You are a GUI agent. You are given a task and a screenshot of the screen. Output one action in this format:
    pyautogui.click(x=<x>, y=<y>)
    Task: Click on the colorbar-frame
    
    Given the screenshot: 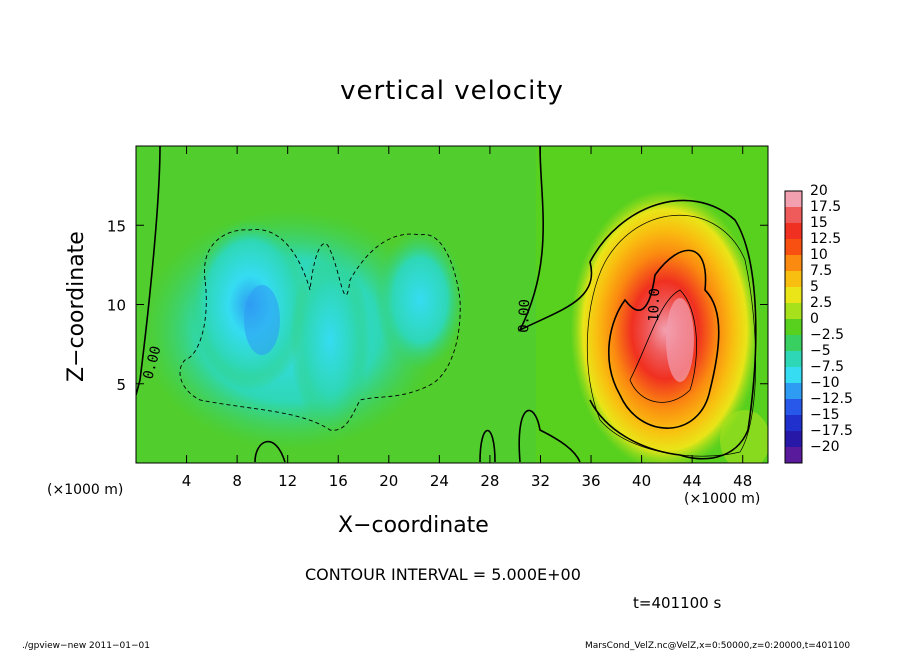 What is the action you would take?
    pyautogui.click(x=793, y=327)
    